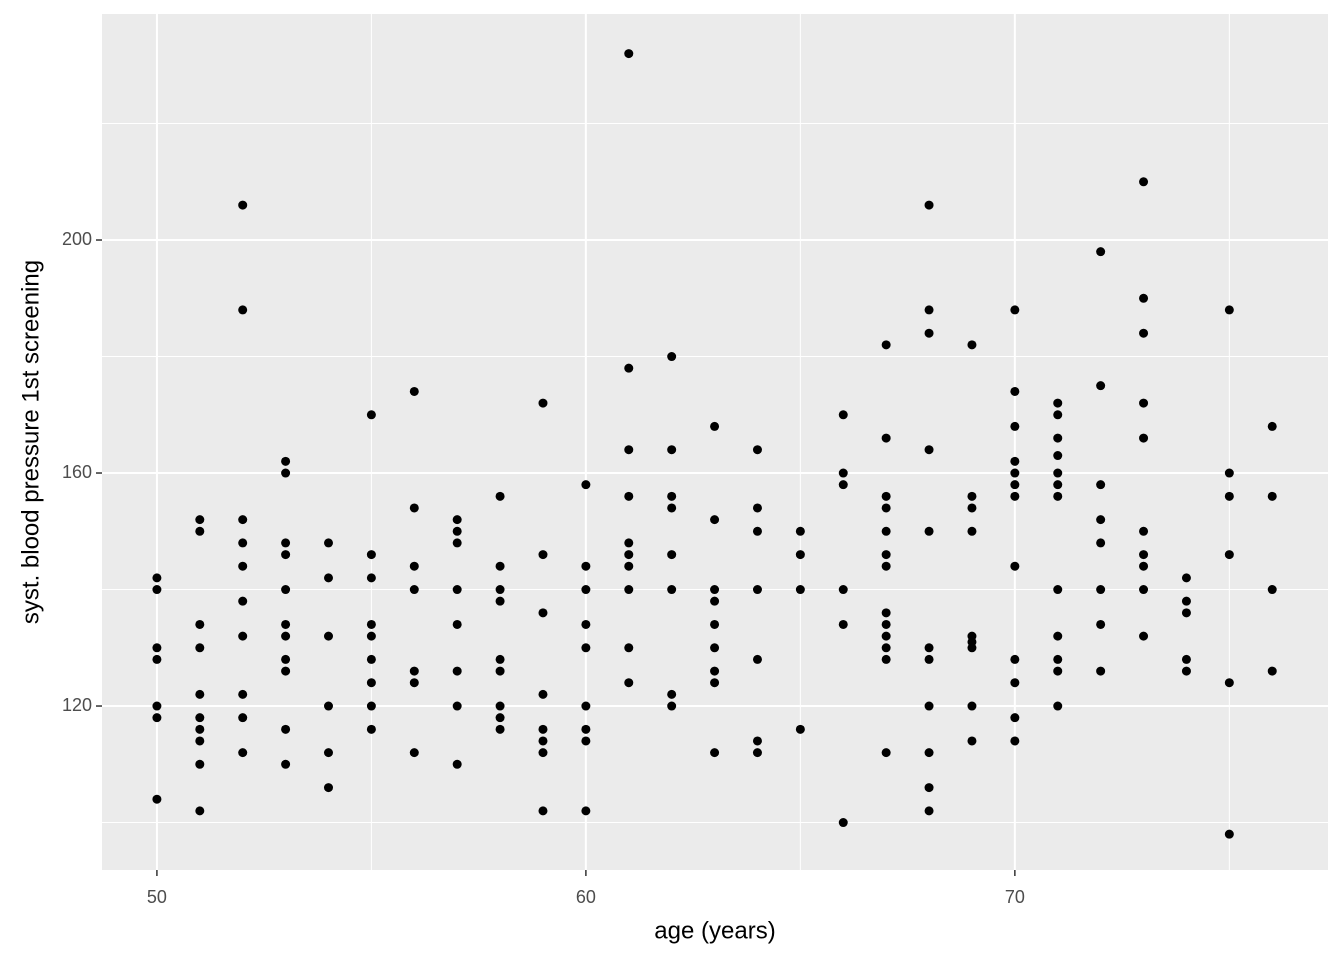 Image resolution: width=1344 pixels, height=965 pixels. What do you see at coordinates (157, 897) in the screenshot?
I see `x-tick-label: 50` at bounding box center [157, 897].